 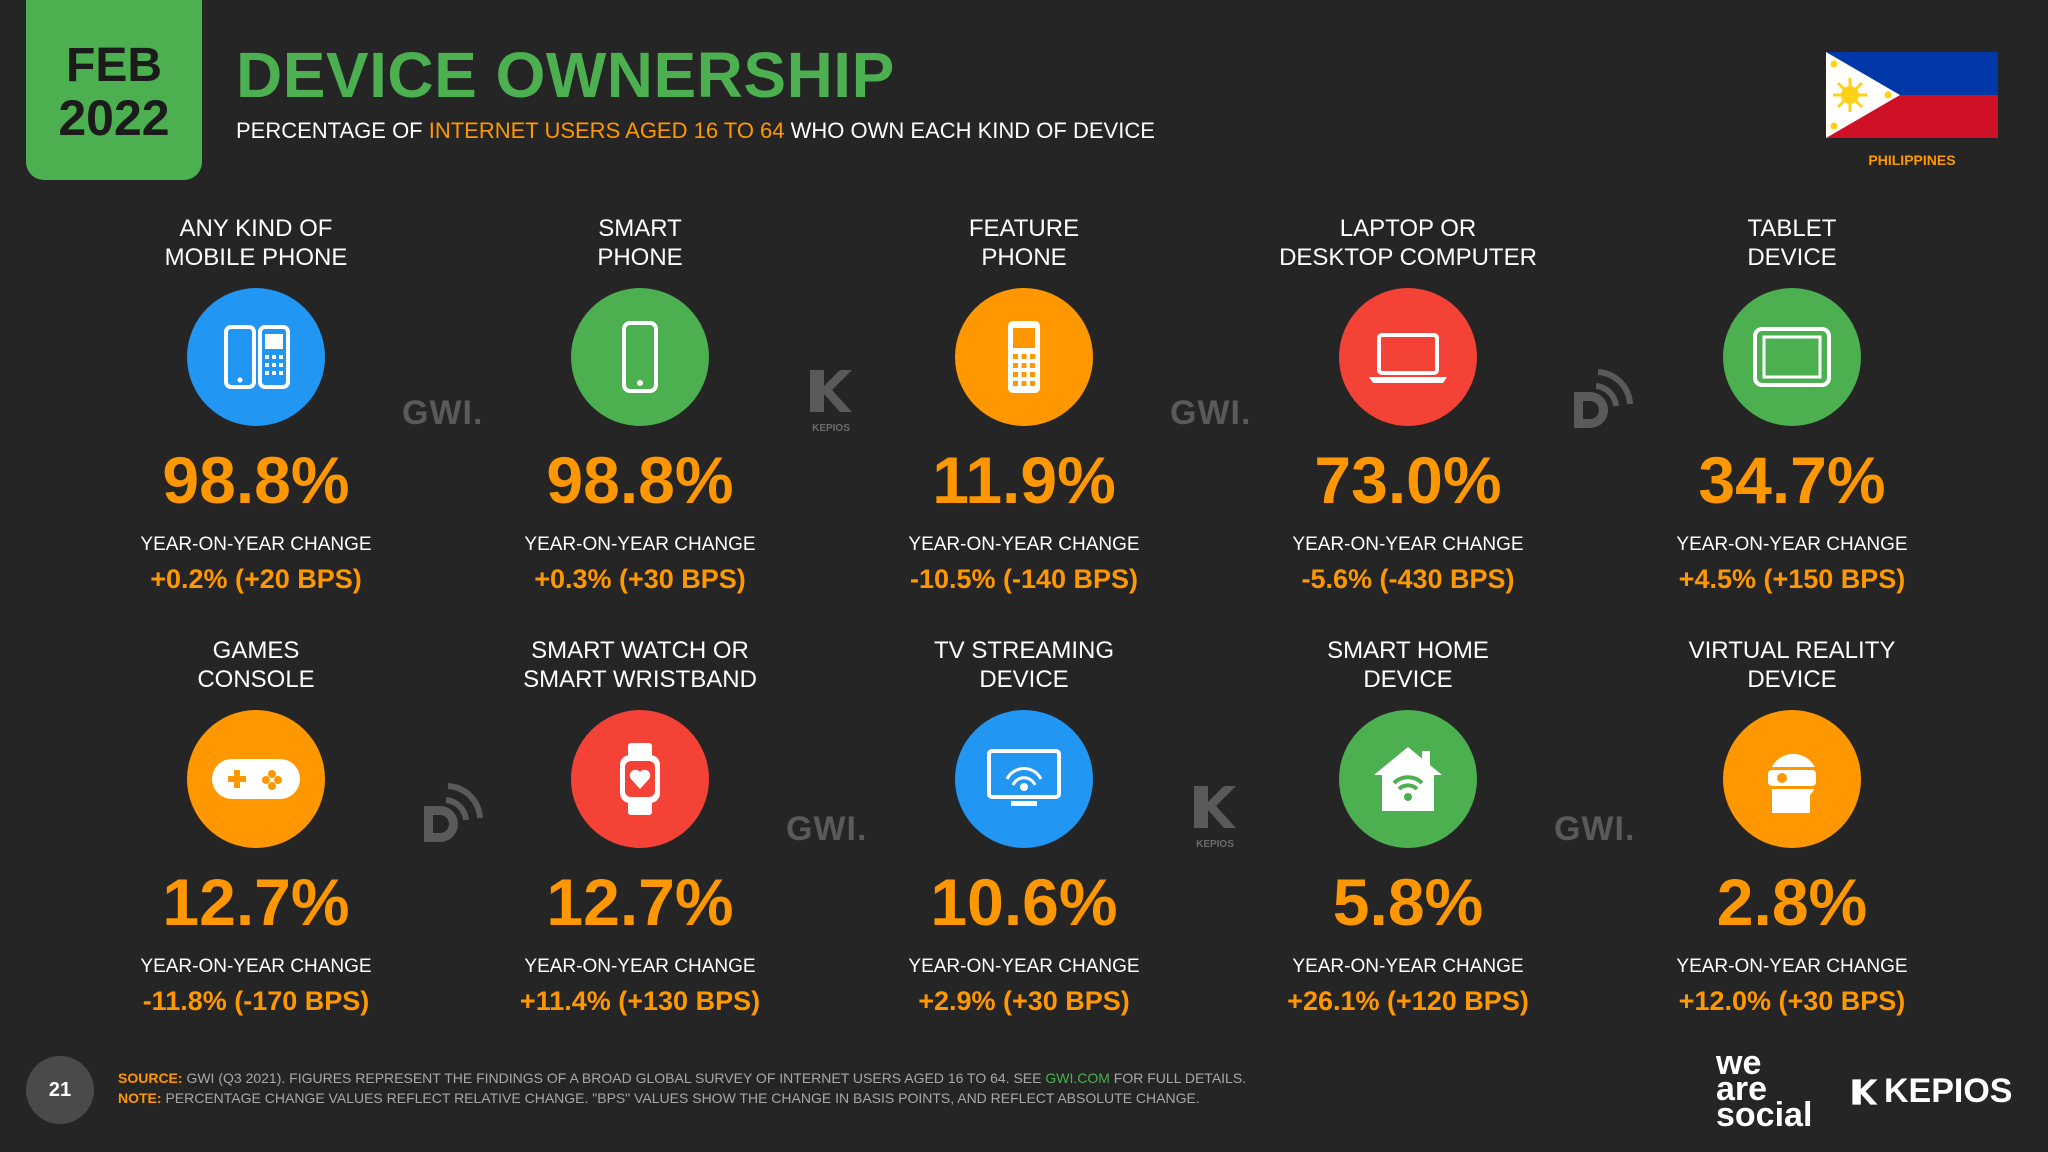 What do you see at coordinates (606, 130) in the screenshot?
I see `subtitle-highlight: INTERNET USERS AGED 16 TO 64` at bounding box center [606, 130].